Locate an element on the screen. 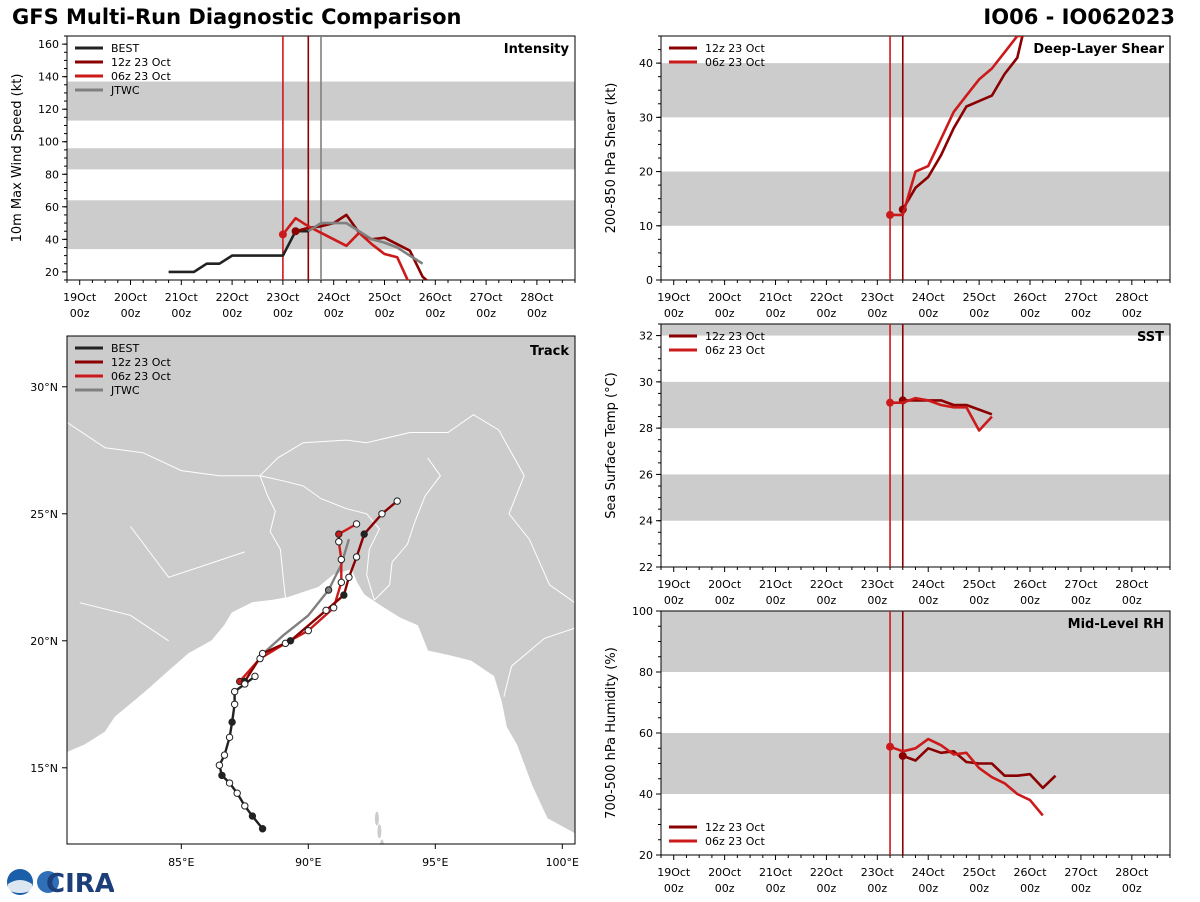 Image resolution: width=1200 pixels, height=902 pixels. intensity-ytick-label: 40 is located at coordinates (52, 239).